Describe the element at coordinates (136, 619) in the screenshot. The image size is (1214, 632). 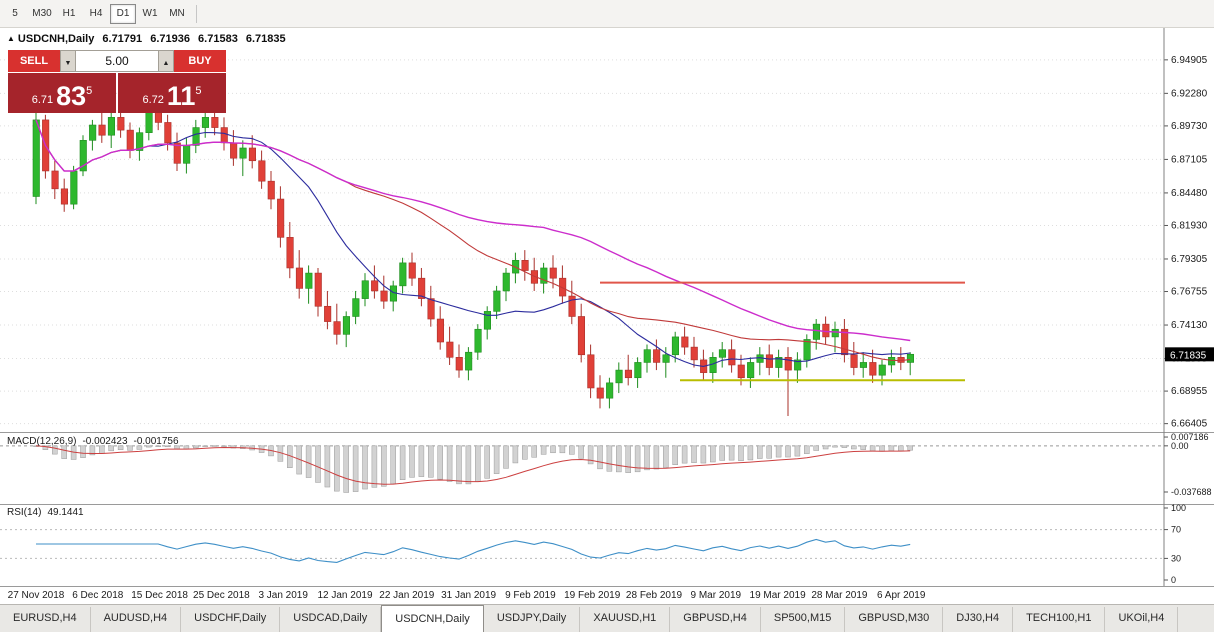
I see `tab-audusd-h4: AUDUSD,H4` at that location.